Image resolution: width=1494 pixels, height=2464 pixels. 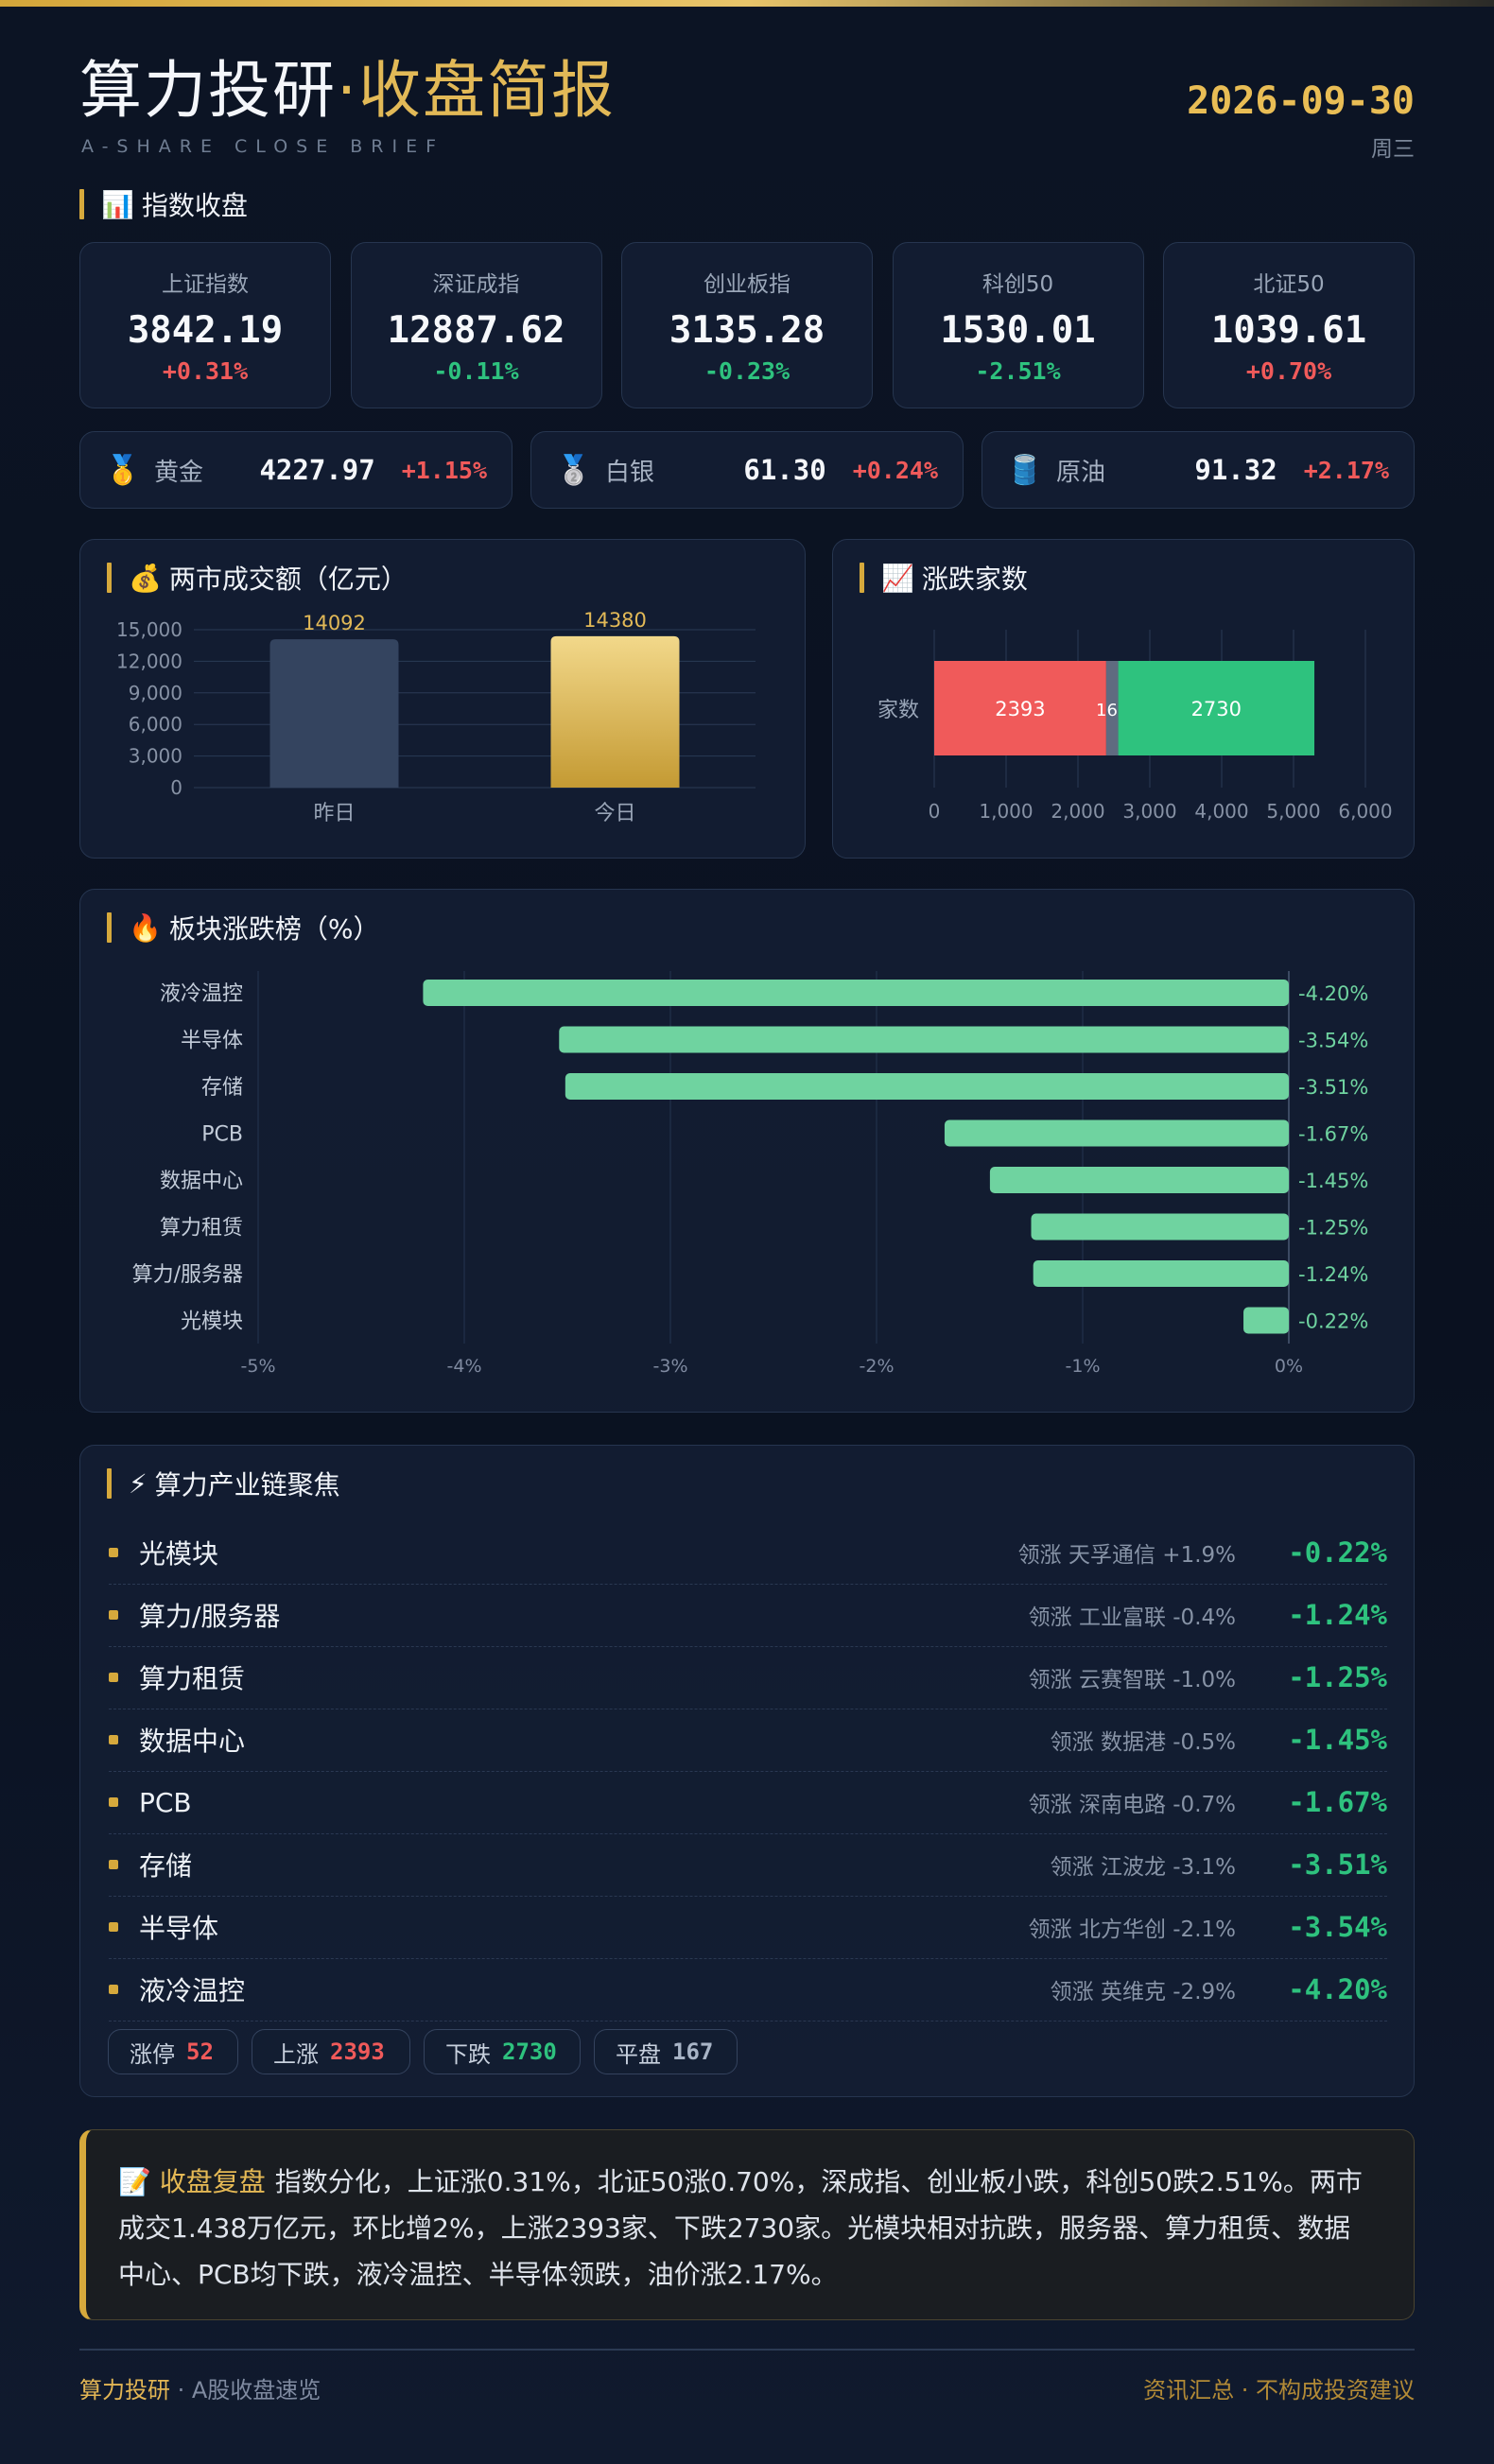 I want to click on chain-leader: 领涨 英维克 -2.9%, so click(x=1143, y=1992).